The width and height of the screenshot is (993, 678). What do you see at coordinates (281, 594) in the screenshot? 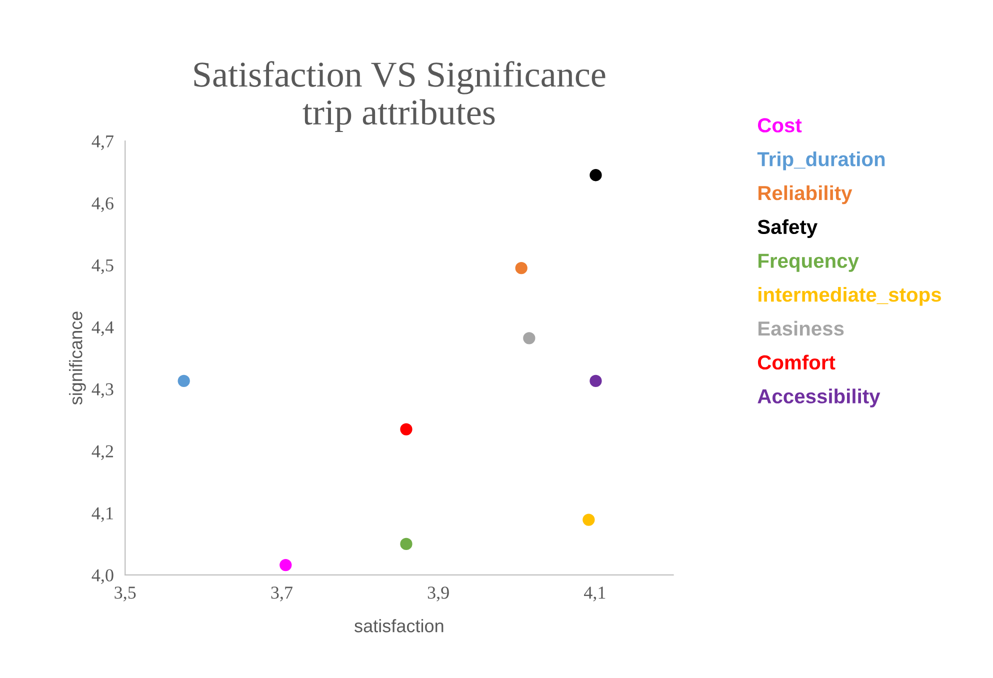
I see `x-tick-label: 3,7` at bounding box center [281, 594].